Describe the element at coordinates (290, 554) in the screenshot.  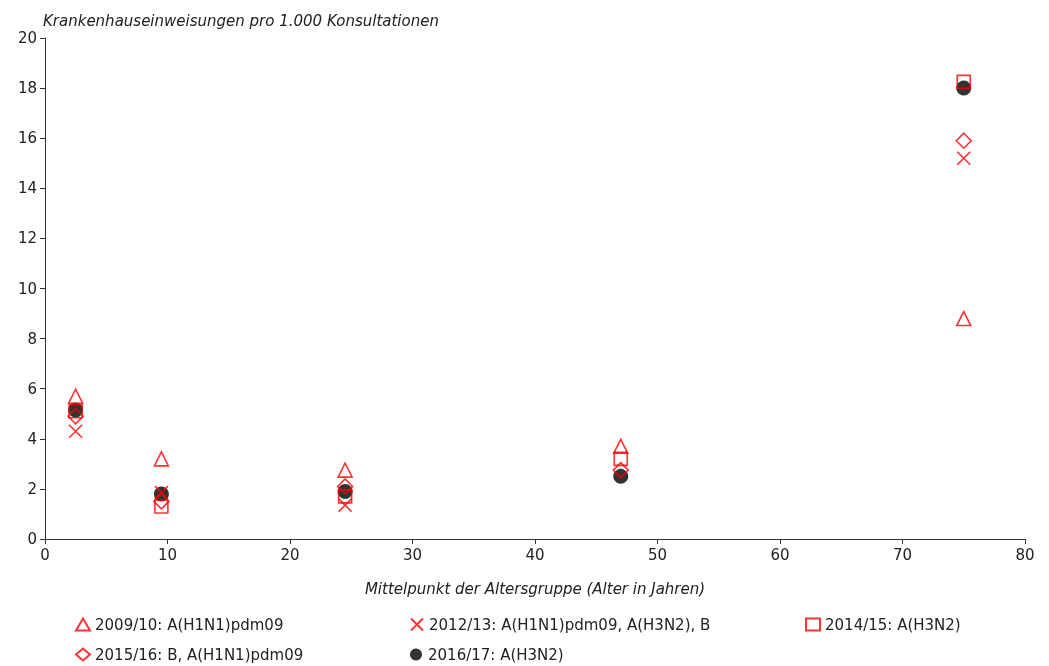
I see `x-tick-label: 20` at that location.